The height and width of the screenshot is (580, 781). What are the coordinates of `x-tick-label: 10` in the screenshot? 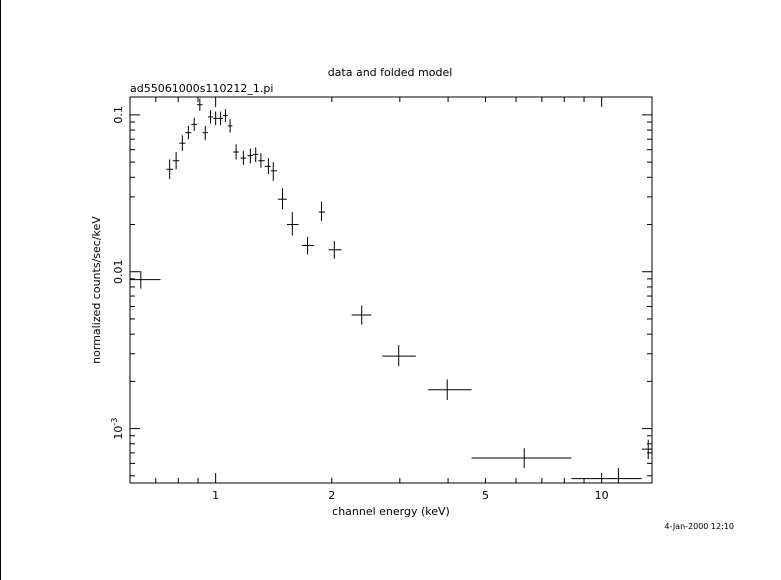 It's located at (602, 495).